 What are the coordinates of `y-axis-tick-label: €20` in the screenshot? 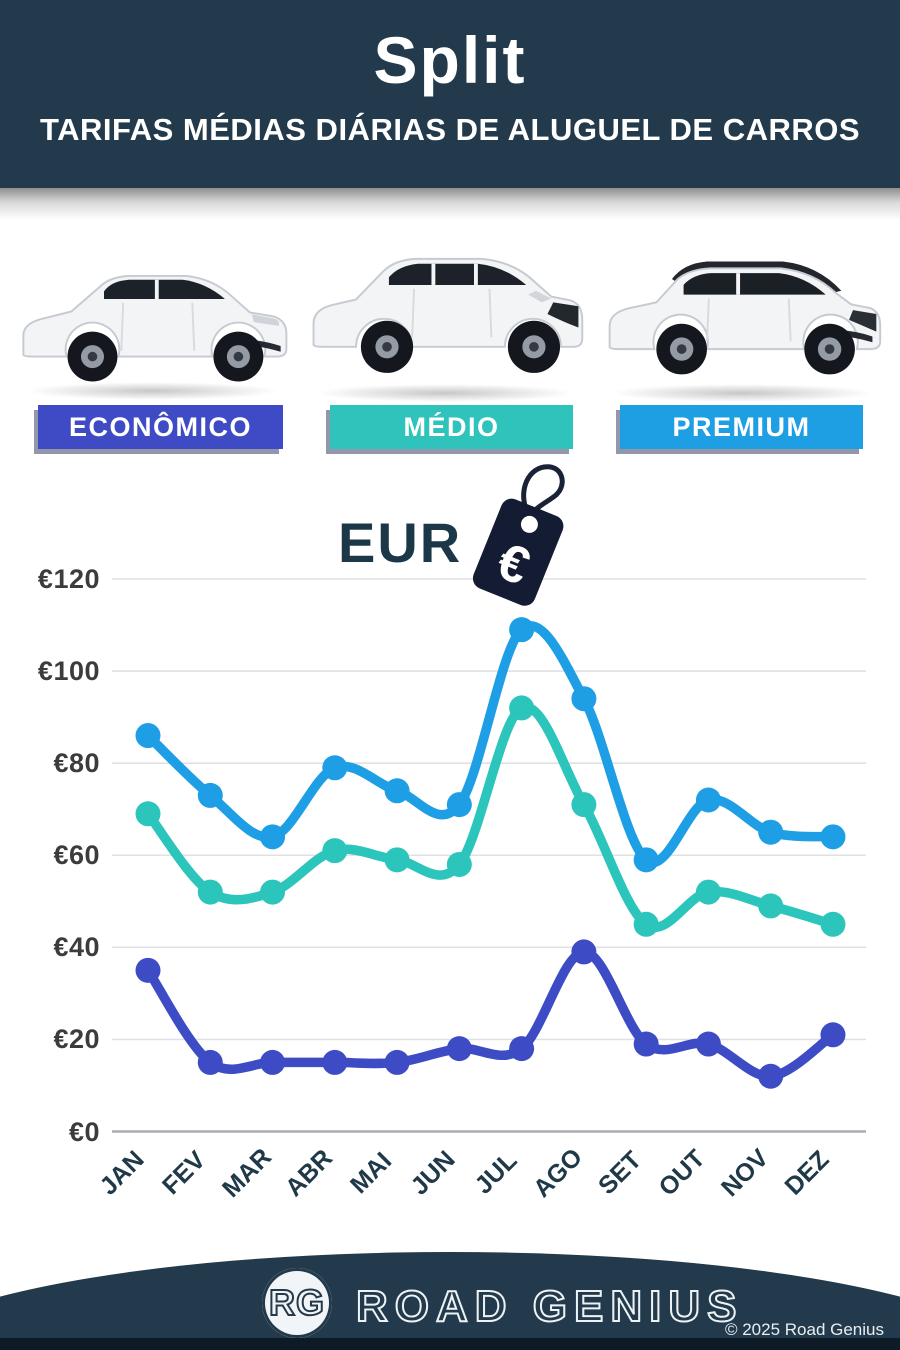 It's located at (76, 1039).